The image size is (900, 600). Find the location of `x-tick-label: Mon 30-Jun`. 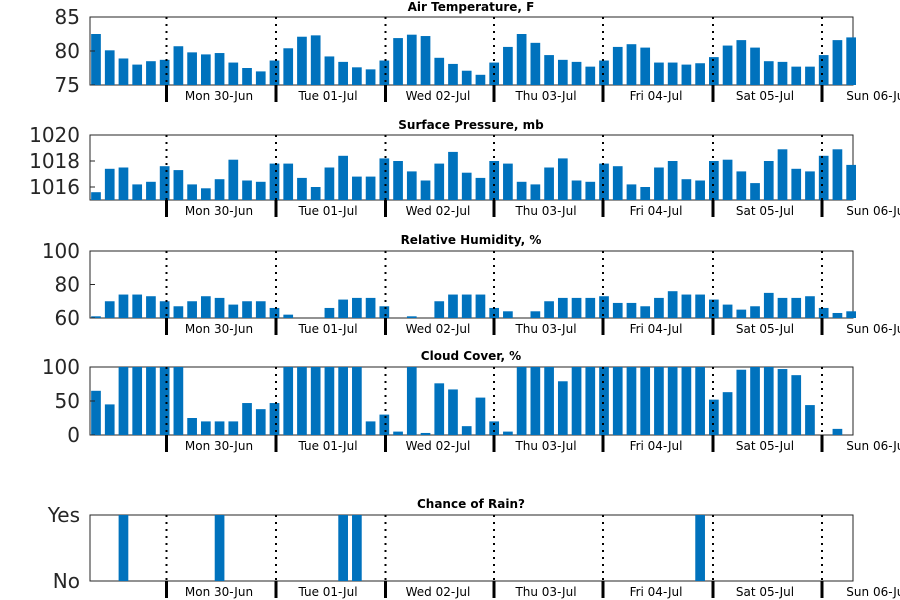

x-tick-label: Mon 30-Jun is located at coordinates (219, 96).